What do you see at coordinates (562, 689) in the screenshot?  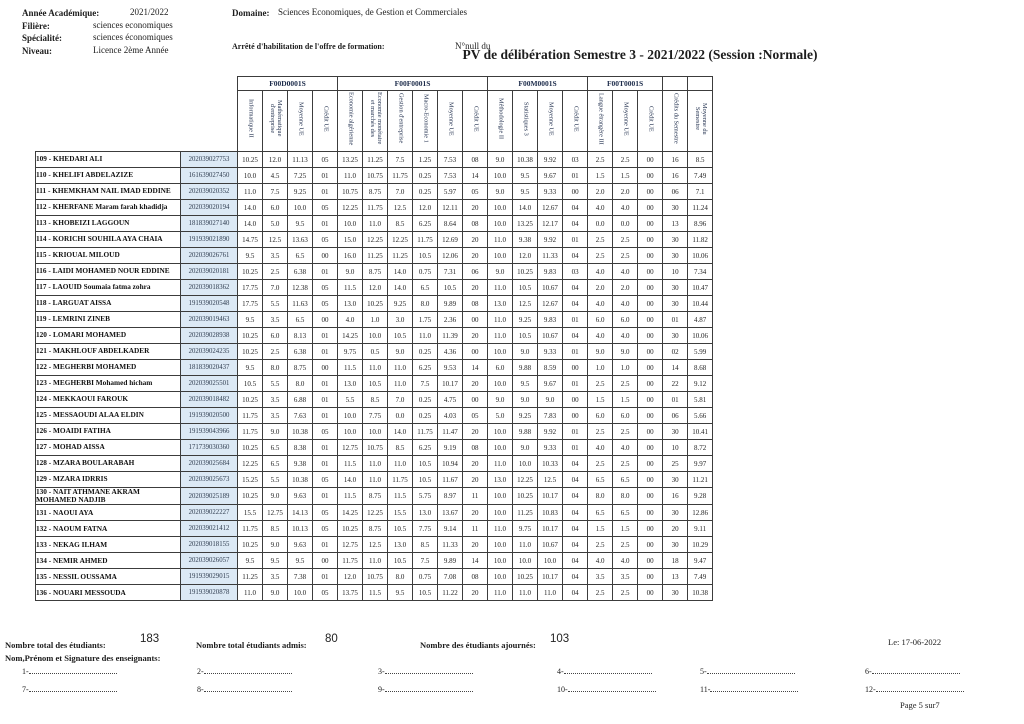 I see `signature-slot-number: 10-` at bounding box center [562, 689].